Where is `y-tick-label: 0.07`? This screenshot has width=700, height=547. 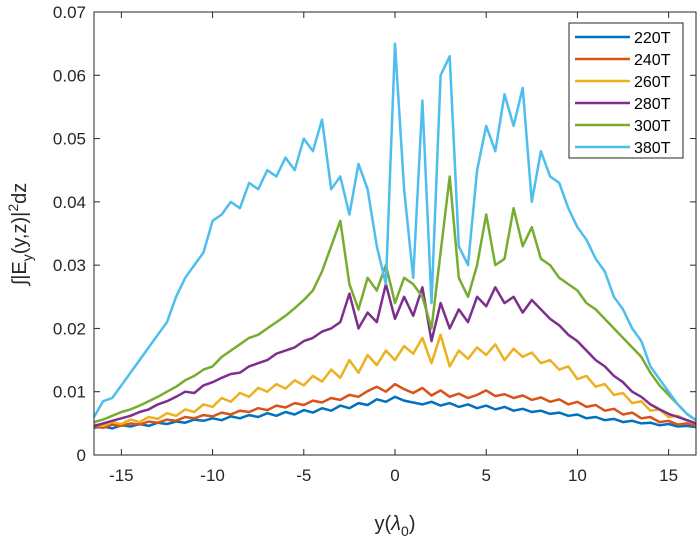 y-tick-label: 0.07 is located at coordinates (69, 12).